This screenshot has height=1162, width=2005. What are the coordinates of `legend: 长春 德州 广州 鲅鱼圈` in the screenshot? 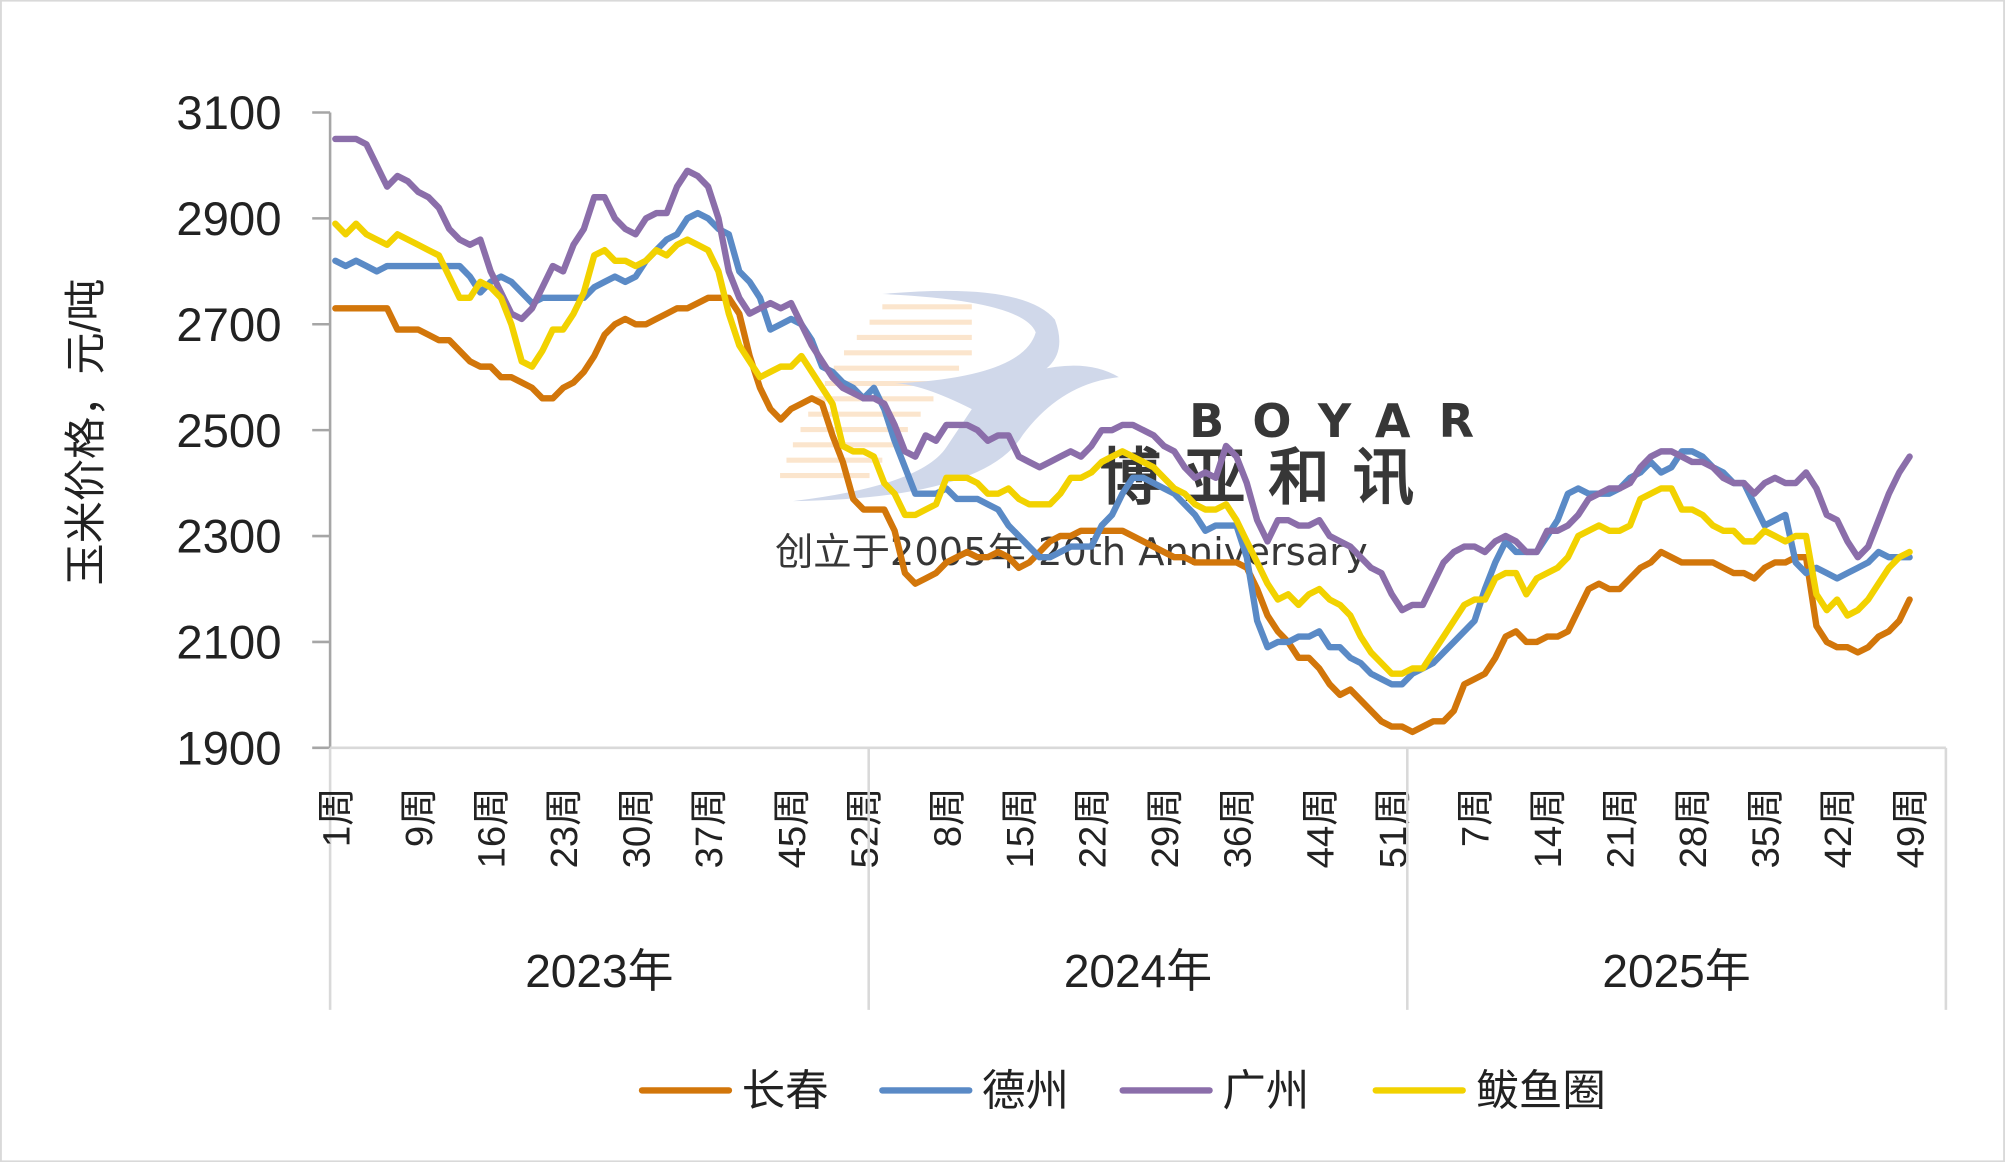 It's located at (1122, 1092).